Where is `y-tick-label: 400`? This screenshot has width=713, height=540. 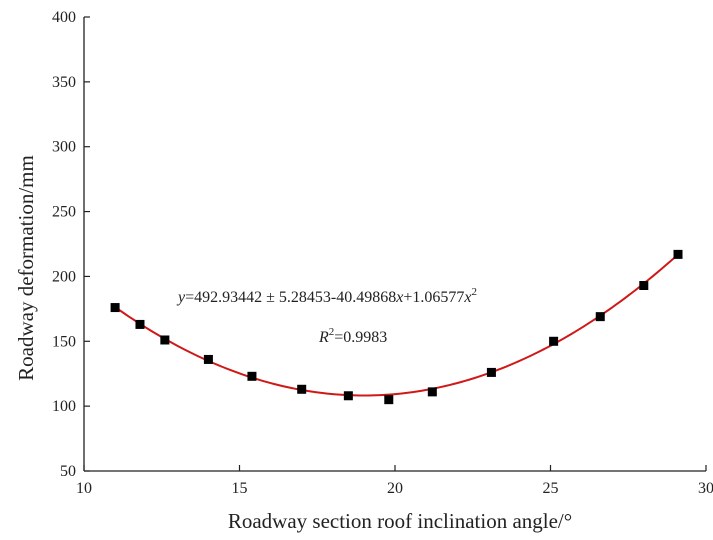
y-tick-label: 400 is located at coordinates (64, 17).